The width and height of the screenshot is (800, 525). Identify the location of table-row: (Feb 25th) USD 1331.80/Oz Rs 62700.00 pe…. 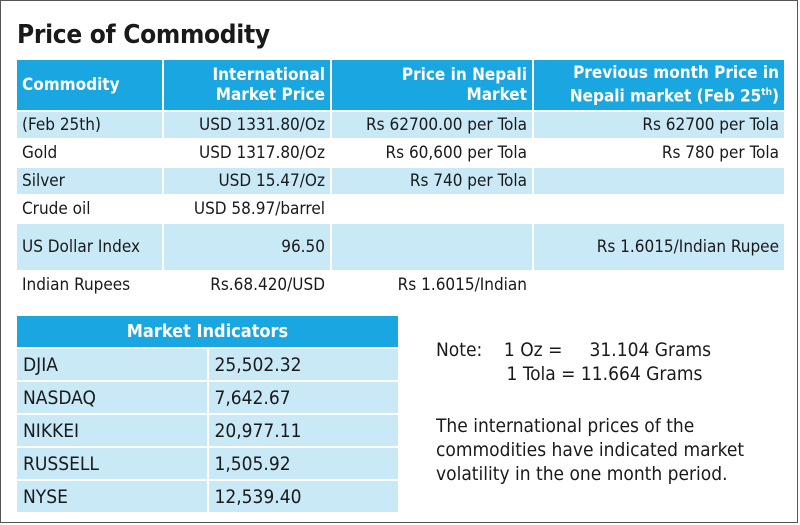
(400, 124).